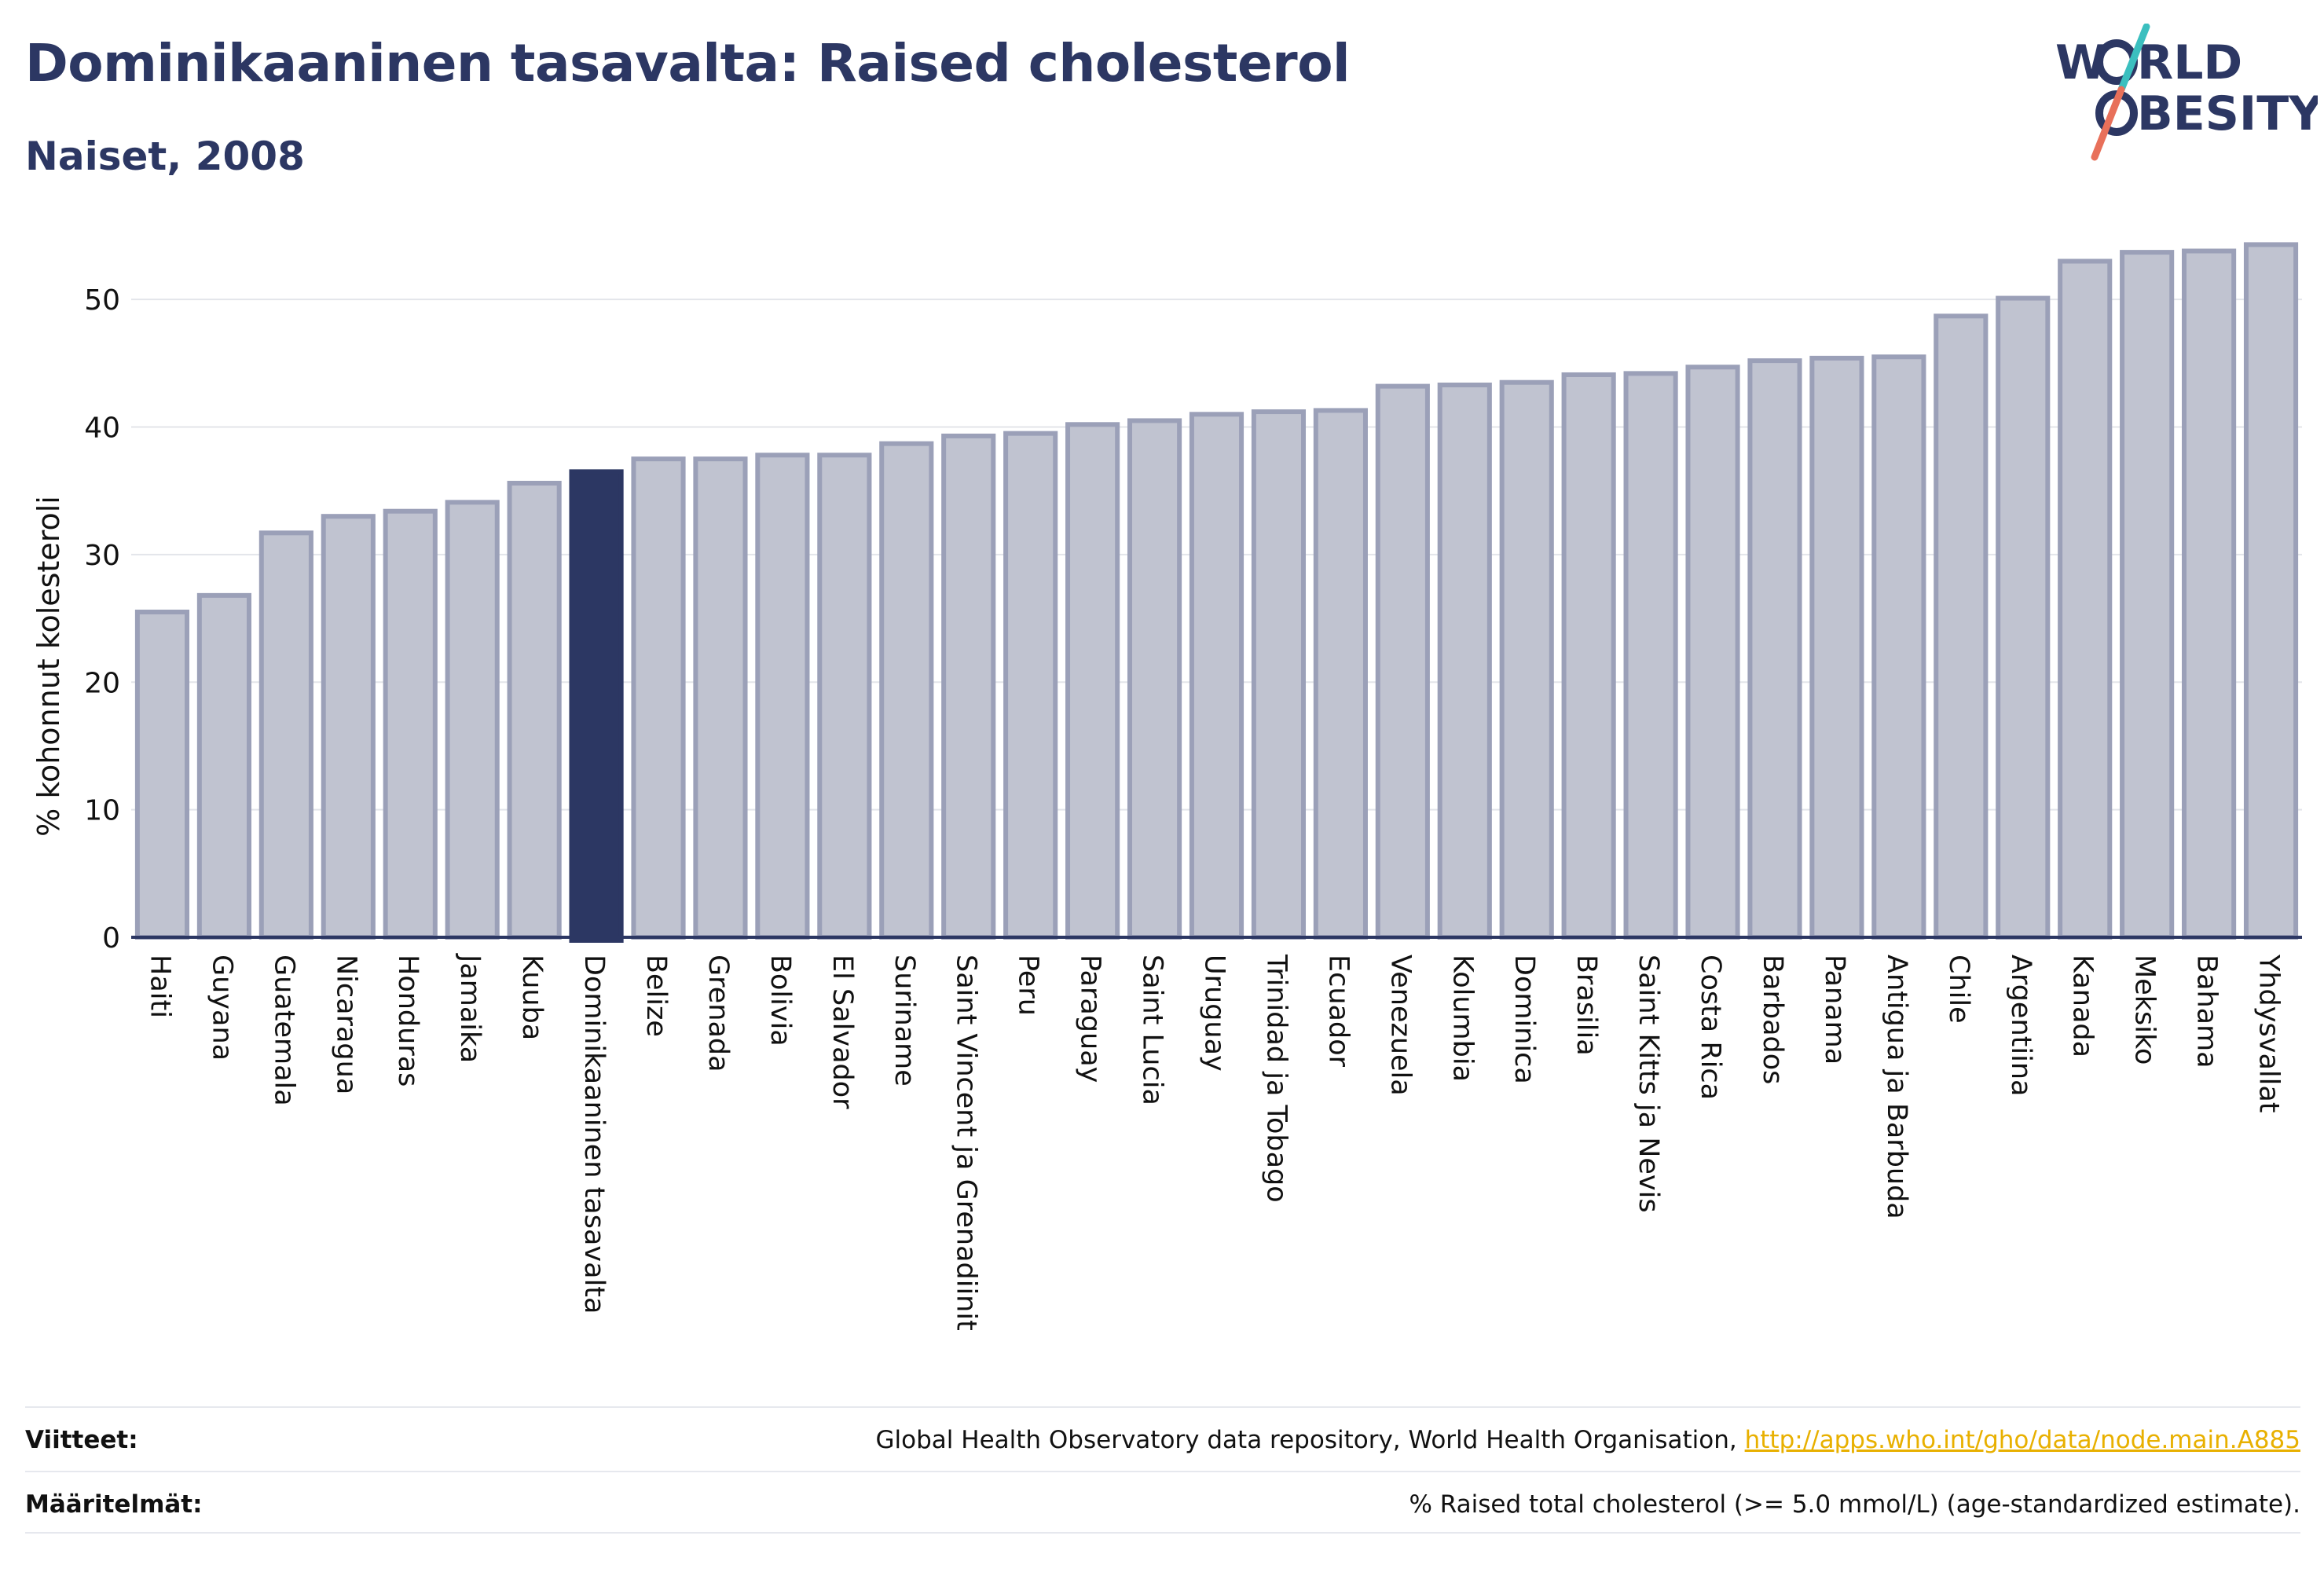 This screenshot has width=2324, height=1576. What do you see at coordinates (782, 696) in the screenshot?
I see `bar-bolivia` at bounding box center [782, 696].